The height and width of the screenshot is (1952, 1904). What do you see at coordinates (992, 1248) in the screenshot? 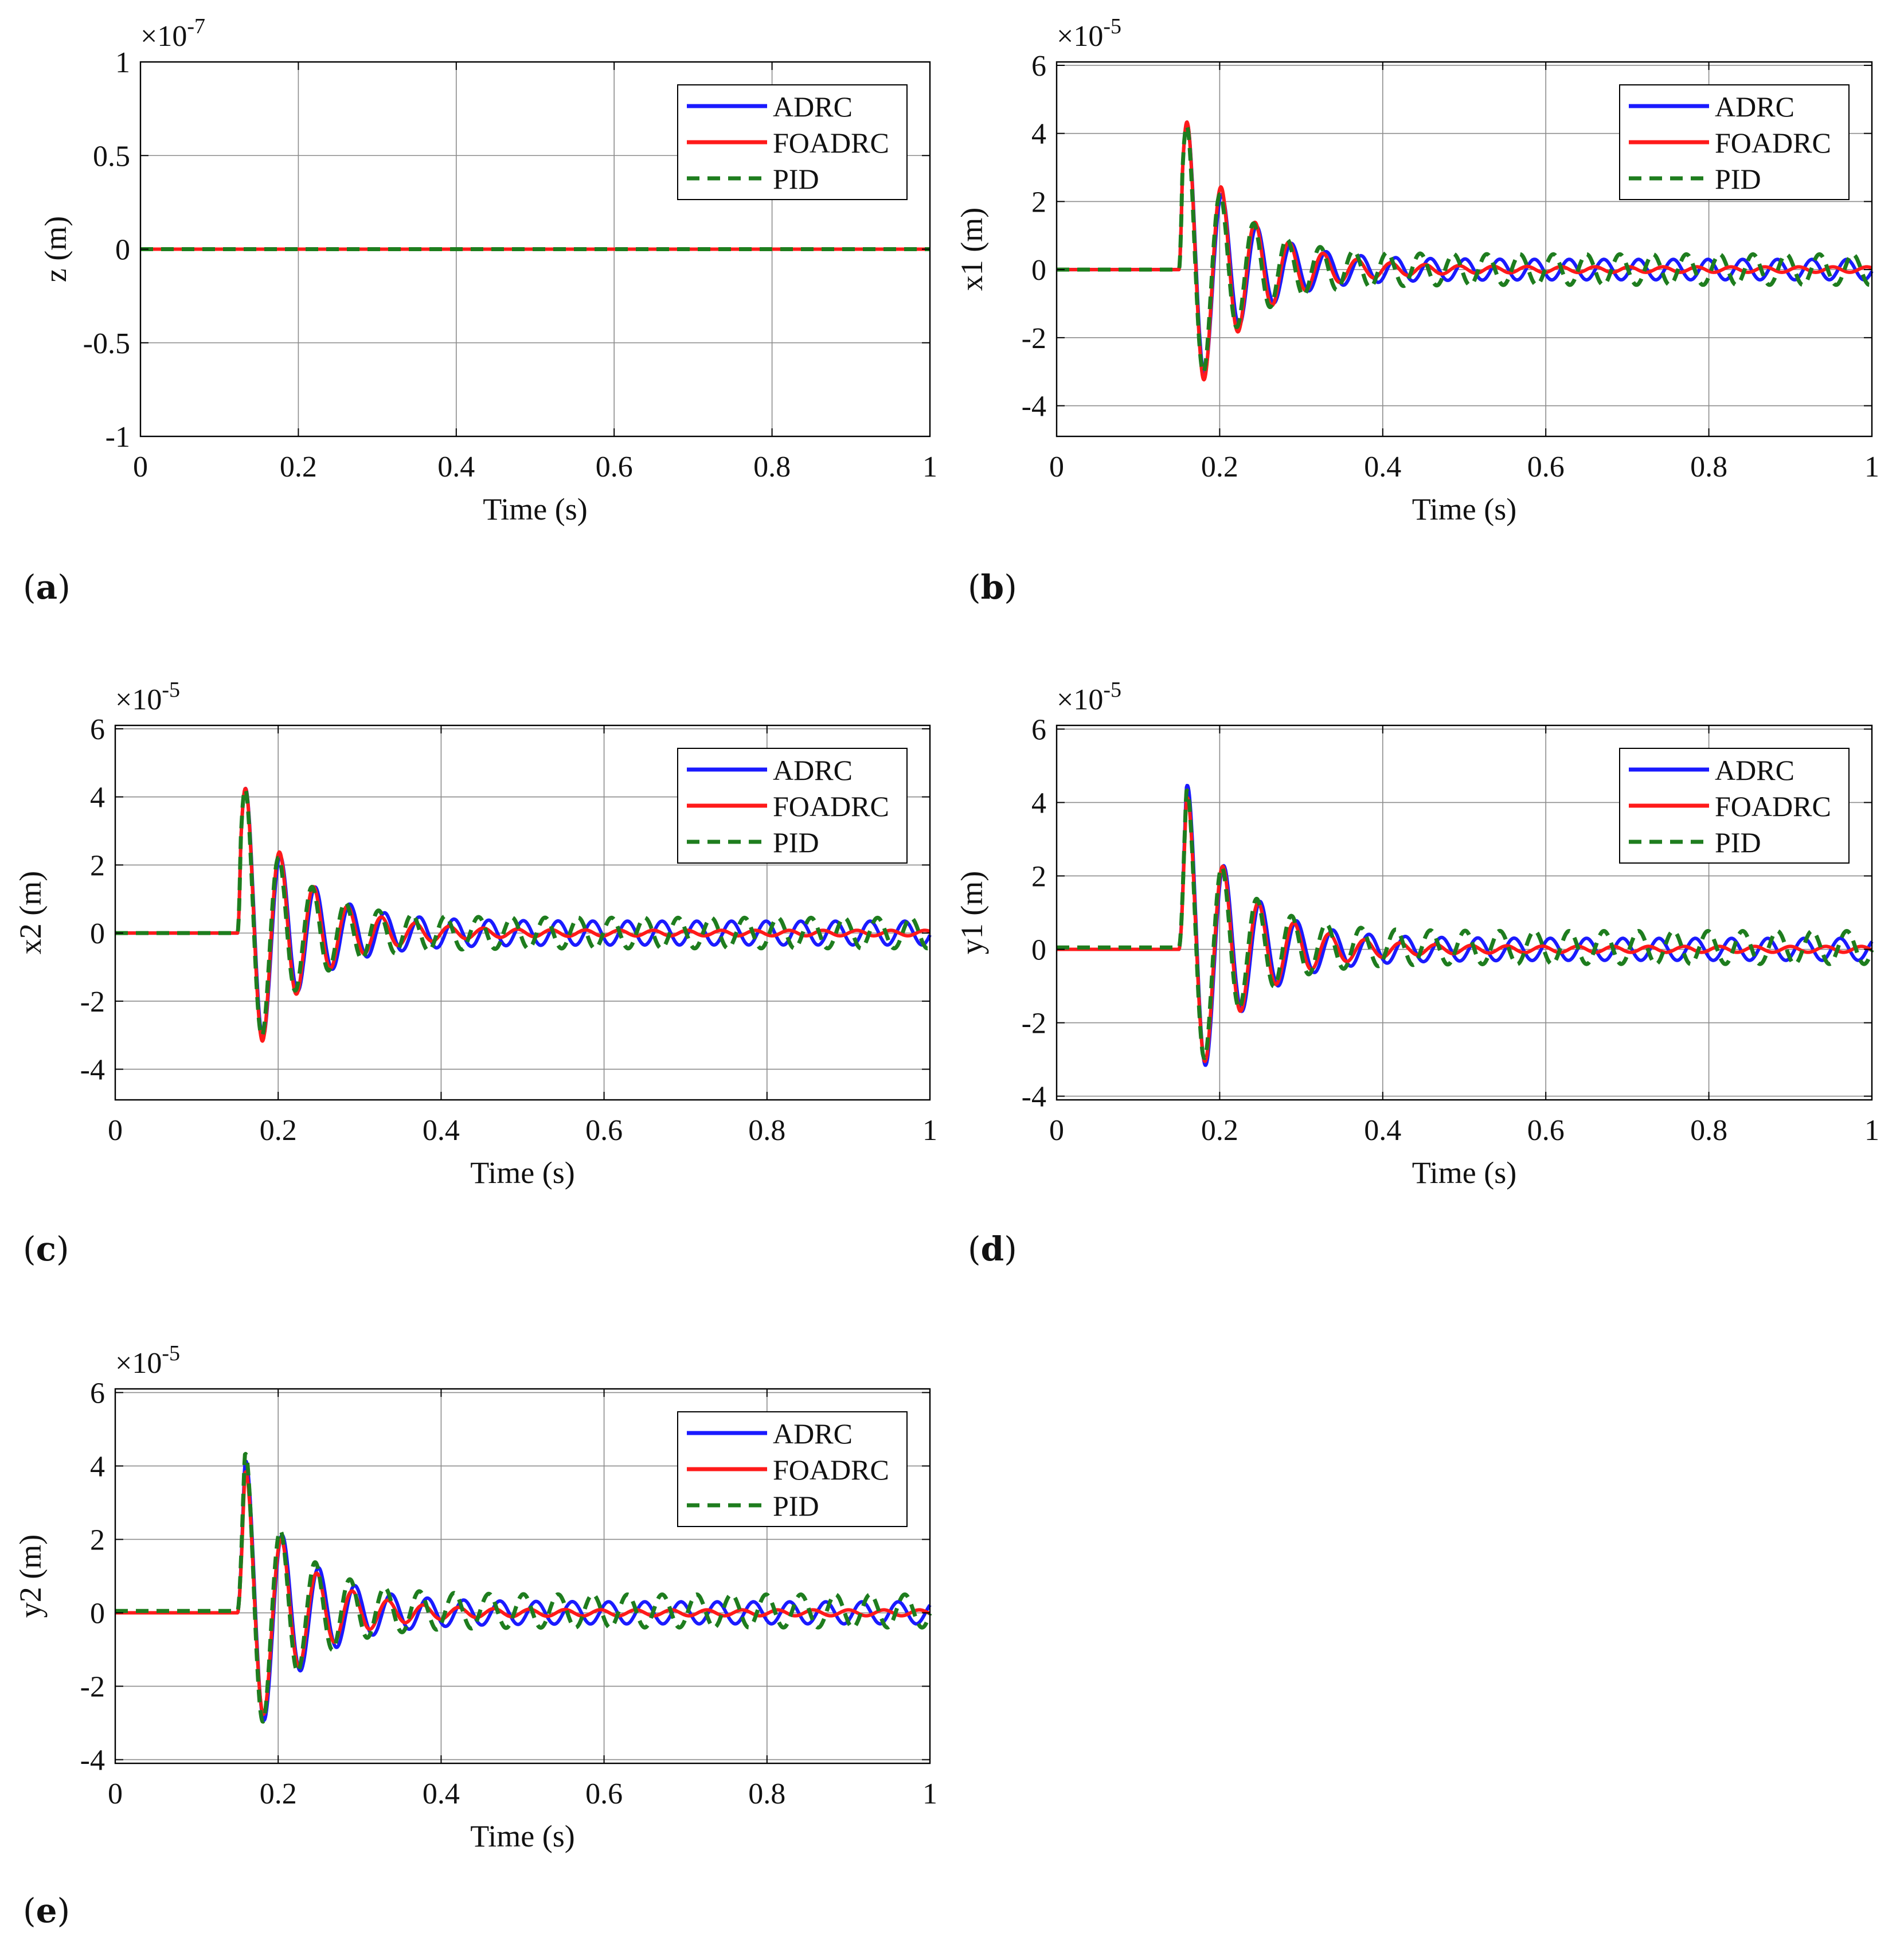
I see `panel-label-d: (d)` at bounding box center [992, 1248].